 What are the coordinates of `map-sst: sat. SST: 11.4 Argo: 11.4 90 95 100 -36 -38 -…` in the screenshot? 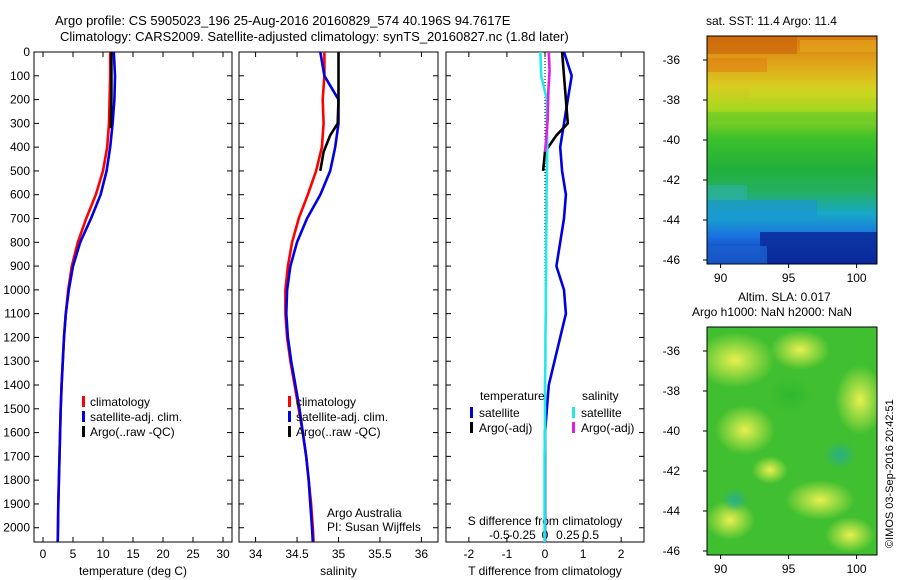 It's located at (770, 149).